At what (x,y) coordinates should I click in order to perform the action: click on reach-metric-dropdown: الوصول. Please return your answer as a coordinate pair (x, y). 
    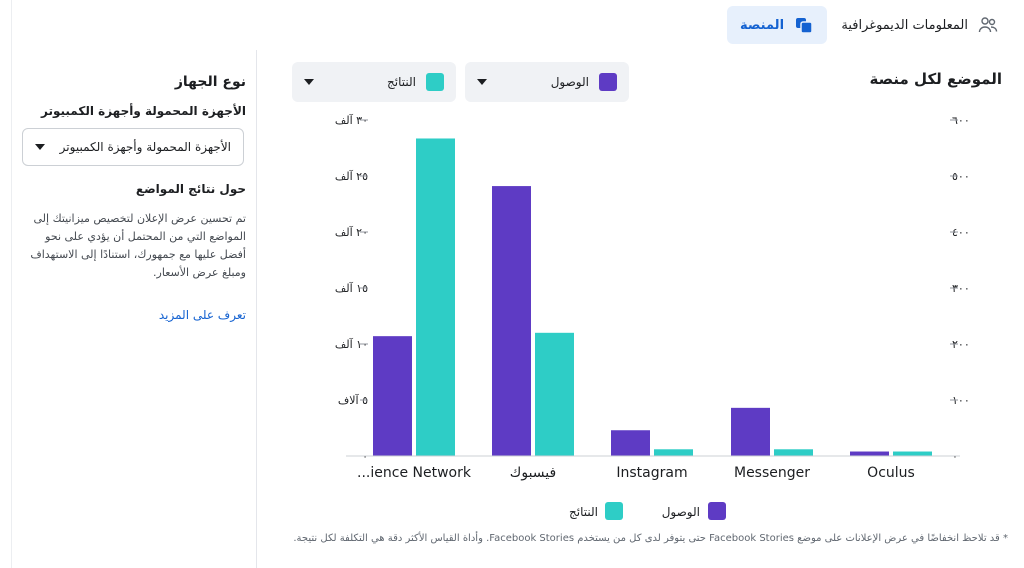
    Looking at the image, I should click on (547, 82).